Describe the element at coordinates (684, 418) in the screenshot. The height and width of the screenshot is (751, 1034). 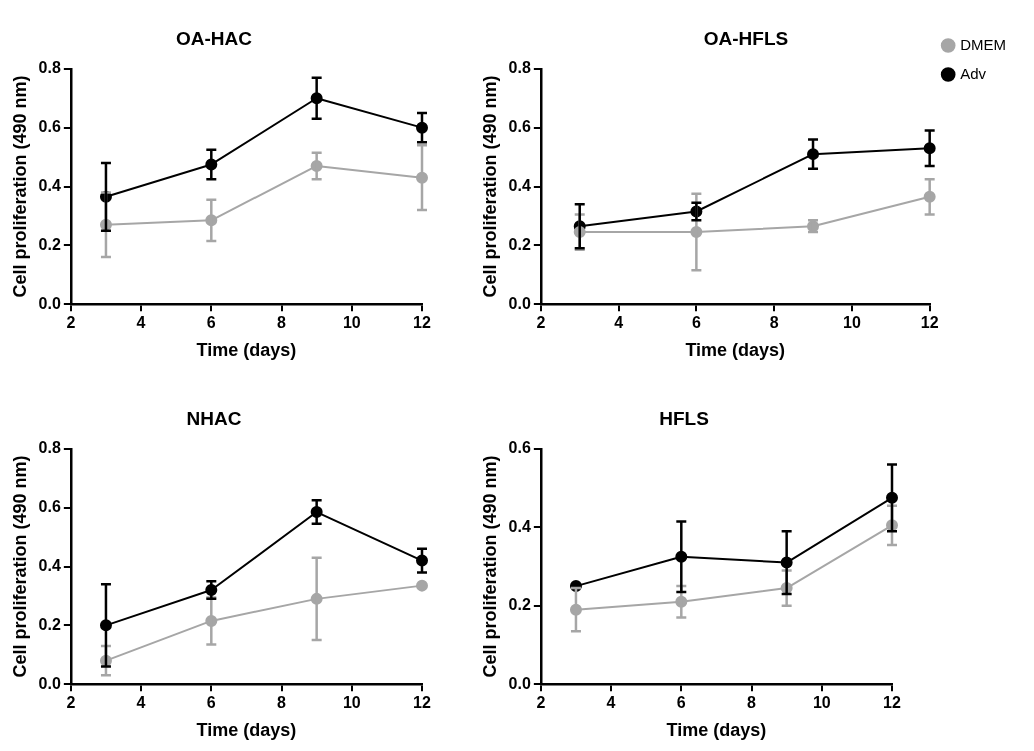
I see `chart-title: HFLS` at that location.